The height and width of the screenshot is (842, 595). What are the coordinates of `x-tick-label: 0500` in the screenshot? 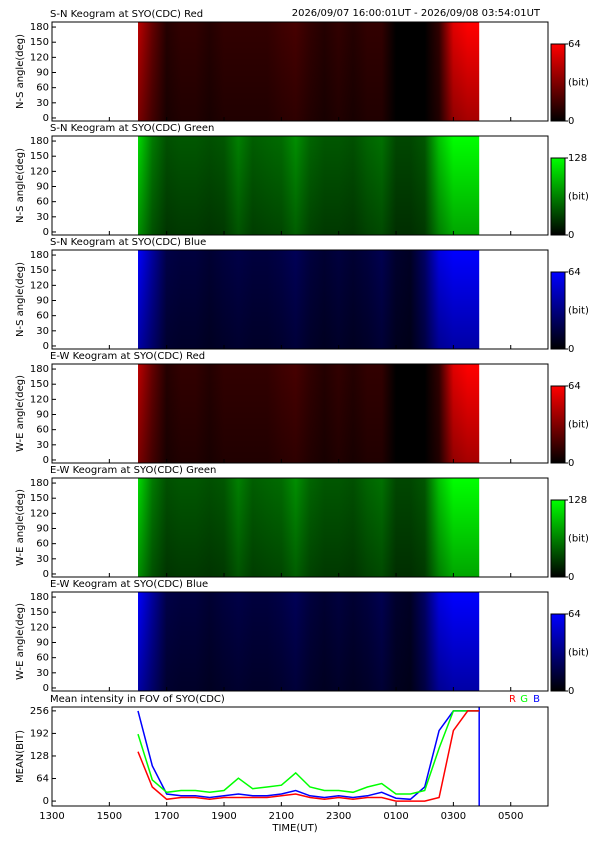 It's located at (510, 816).